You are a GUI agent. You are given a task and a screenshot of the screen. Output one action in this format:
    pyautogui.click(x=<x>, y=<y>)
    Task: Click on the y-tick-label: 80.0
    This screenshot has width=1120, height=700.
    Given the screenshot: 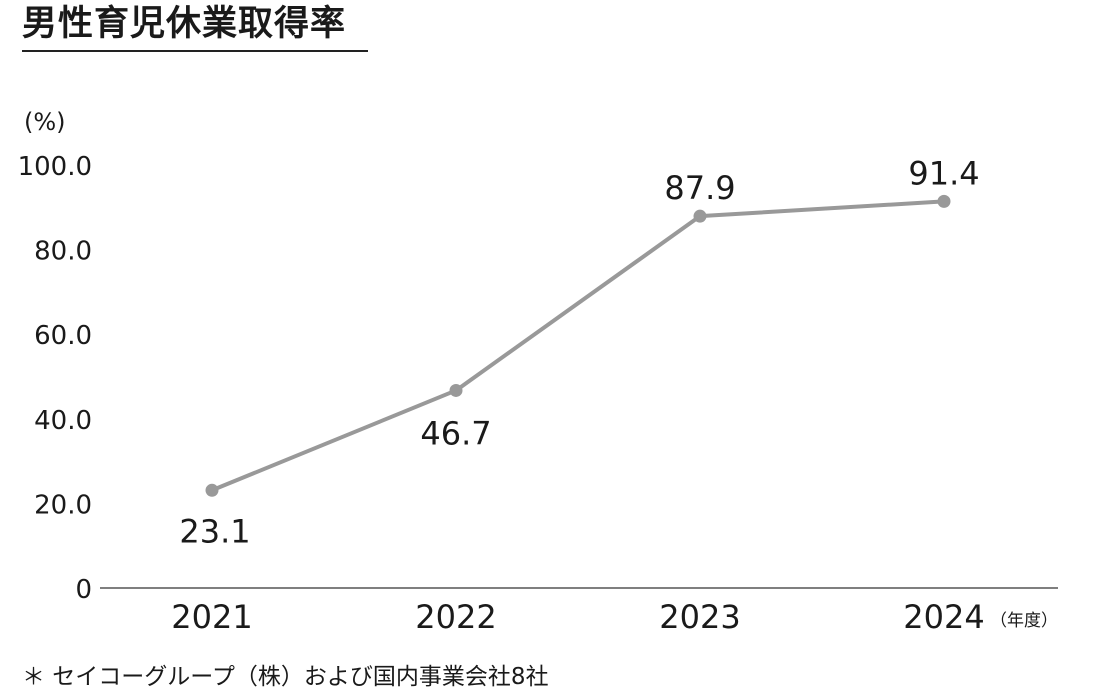 What is the action you would take?
    pyautogui.click(x=63, y=252)
    